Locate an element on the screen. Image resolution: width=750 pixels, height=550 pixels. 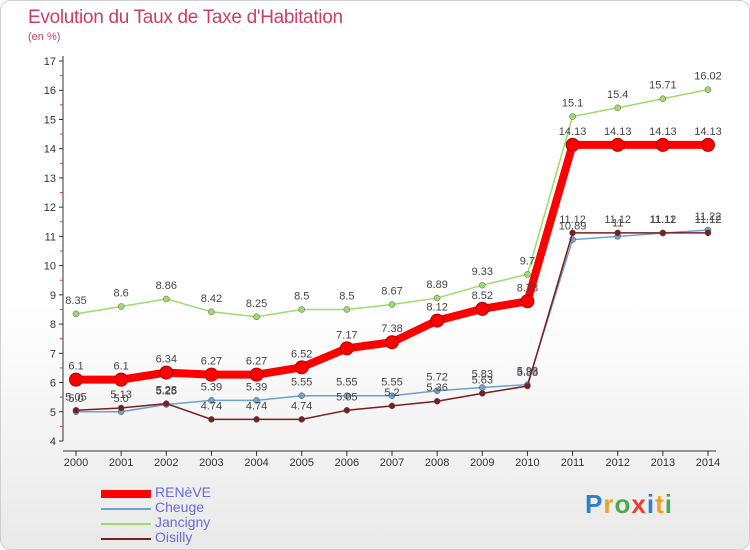
x-tick-label: 2001 is located at coordinates (121, 463).